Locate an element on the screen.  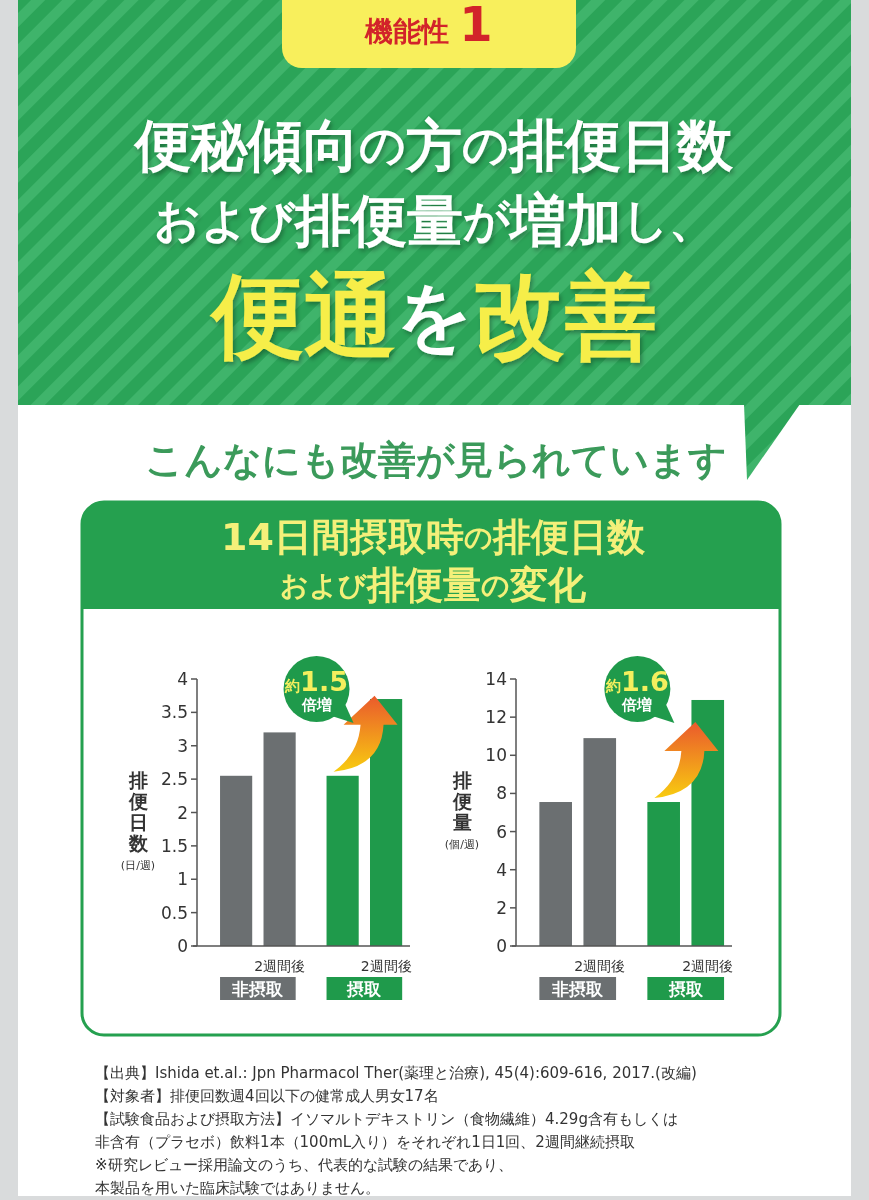
text: 14日間摂取時の排便日数および排便量の変化 is located at coordinates (433, 561).